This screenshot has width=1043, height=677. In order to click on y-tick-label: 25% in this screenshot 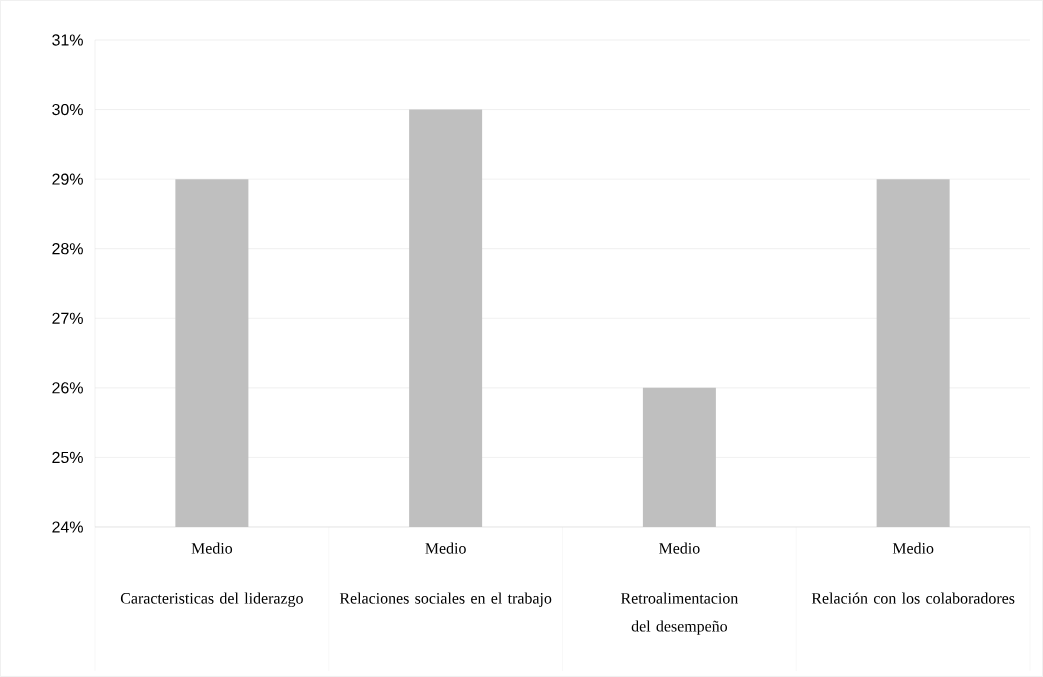, I will do `click(67, 457)`.